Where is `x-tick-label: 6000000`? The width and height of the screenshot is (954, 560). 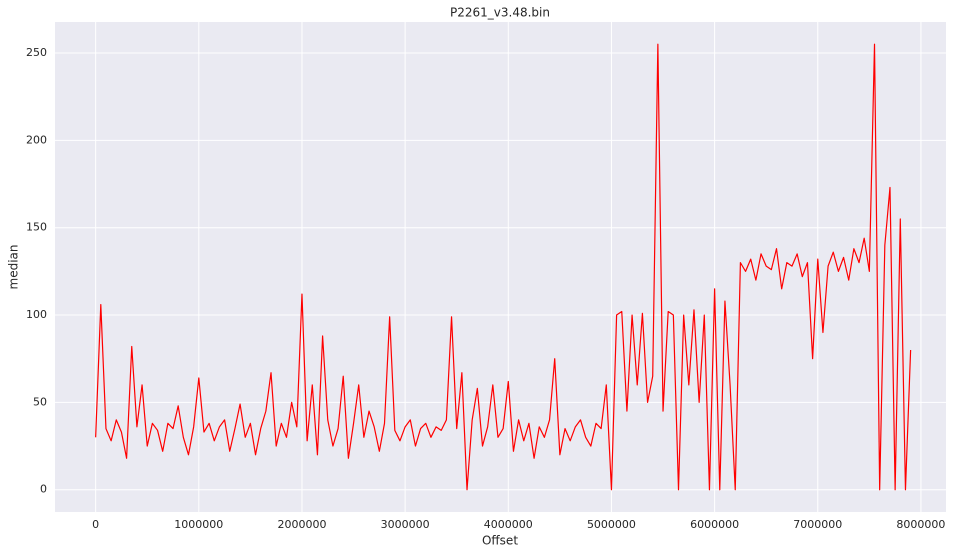 x-tick-label: 6000000 is located at coordinates (714, 524).